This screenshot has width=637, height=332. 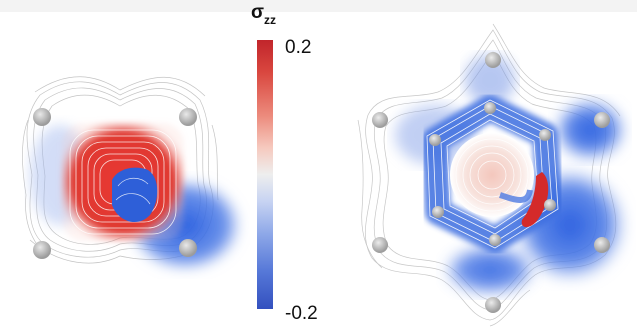 I want to click on right-blue-lobe-bottom, so click(x=490, y=270).